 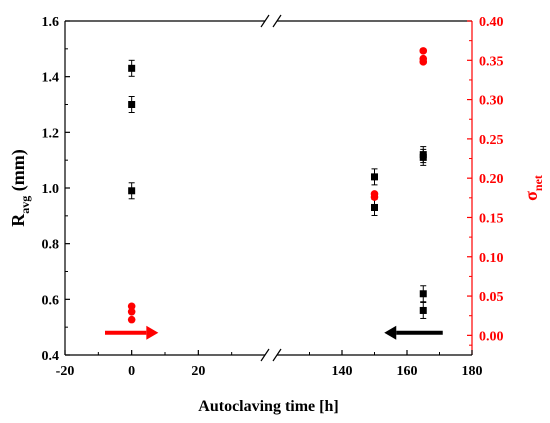 What do you see at coordinates (491, 101) in the screenshot?
I see `right-tick-label: 0.30` at bounding box center [491, 101].